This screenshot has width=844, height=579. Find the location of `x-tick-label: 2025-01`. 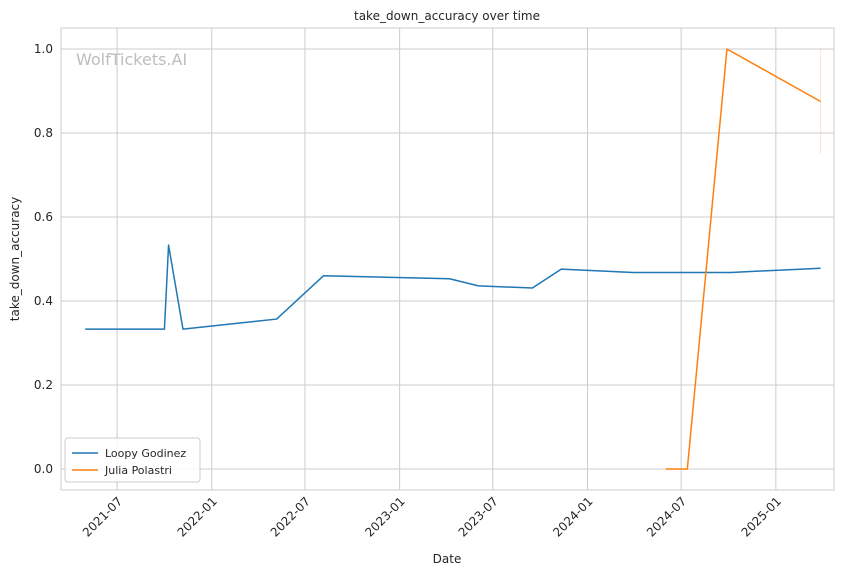

x-tick-label: 2025-01 is located at coordinates (761, 516).